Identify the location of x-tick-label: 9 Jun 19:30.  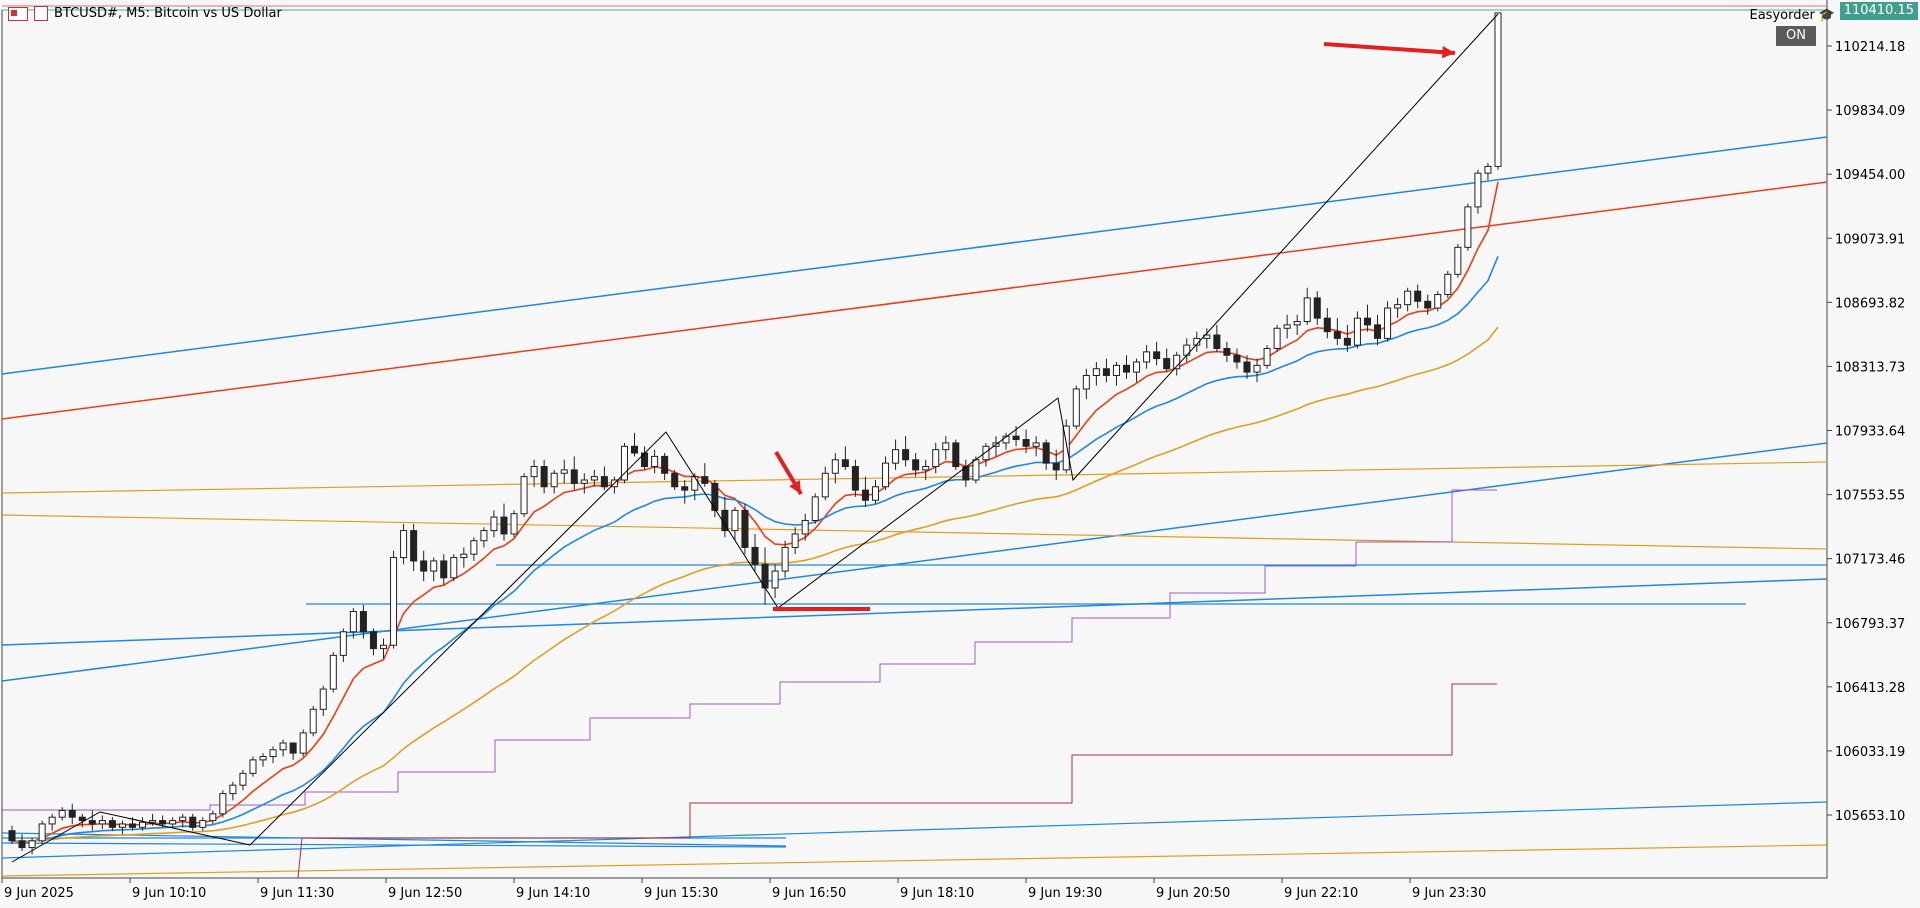
(1065, 893).